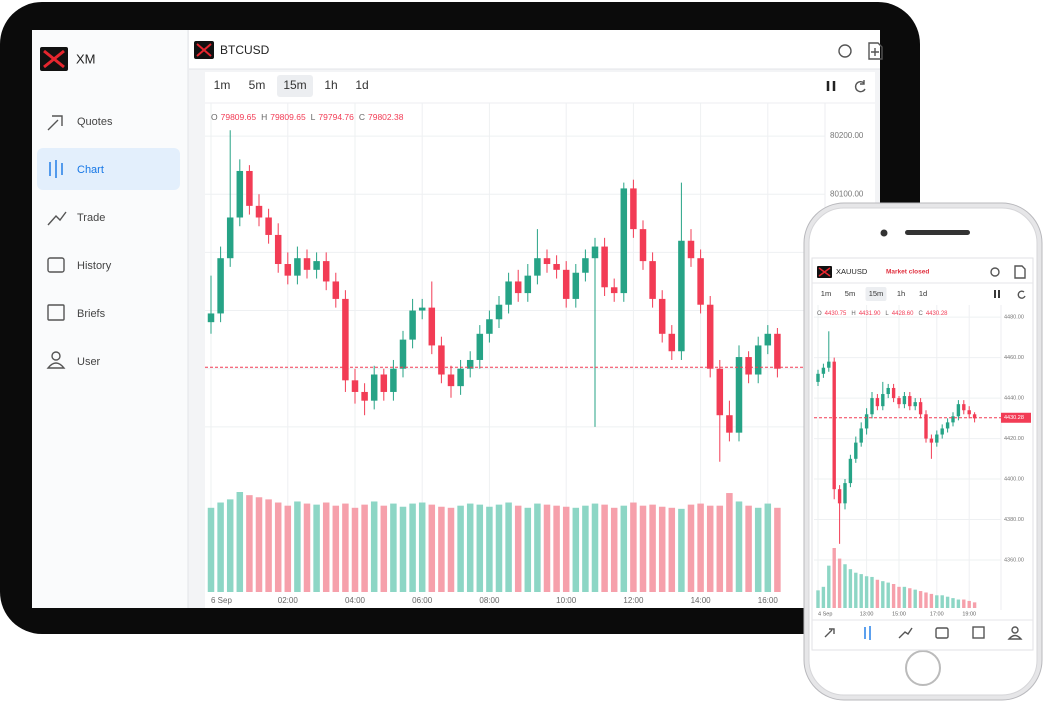  What do you see at coordinates (489, 600) in the screenshot?
I see `x-tick-label: 08:00` at bounding box center [489, 600].